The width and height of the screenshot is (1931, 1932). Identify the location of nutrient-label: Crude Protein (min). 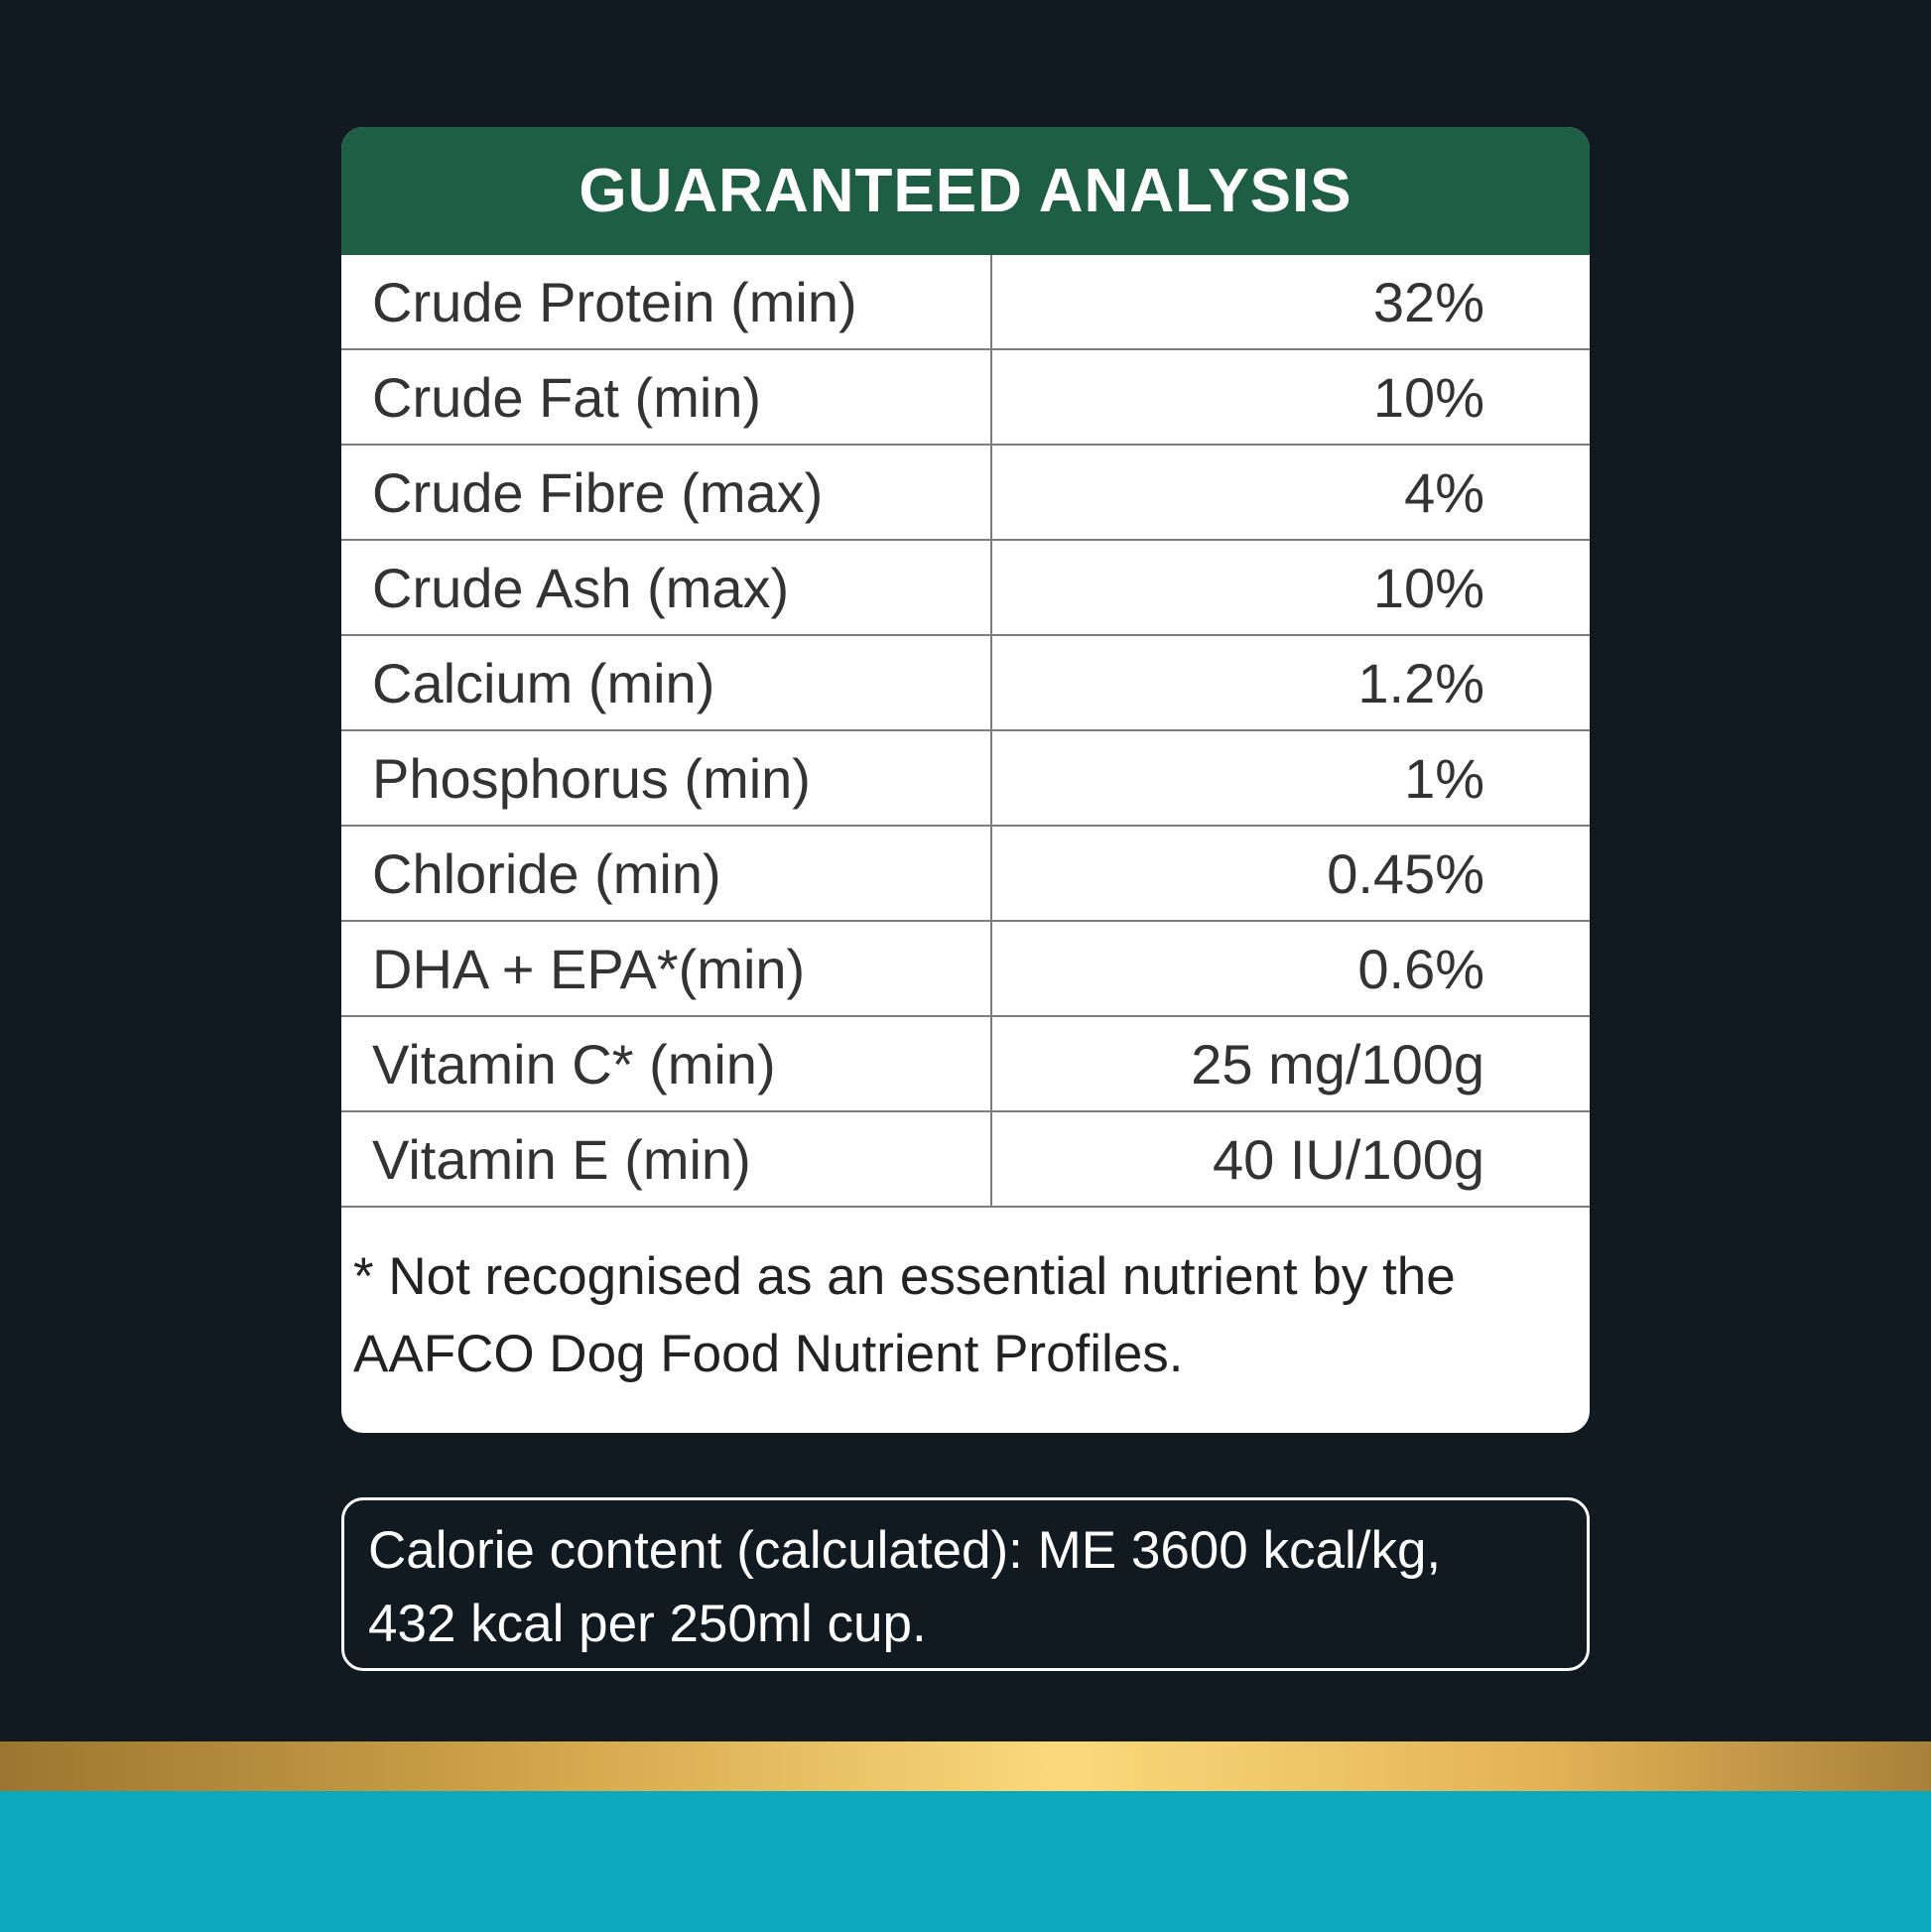
(614, 302).